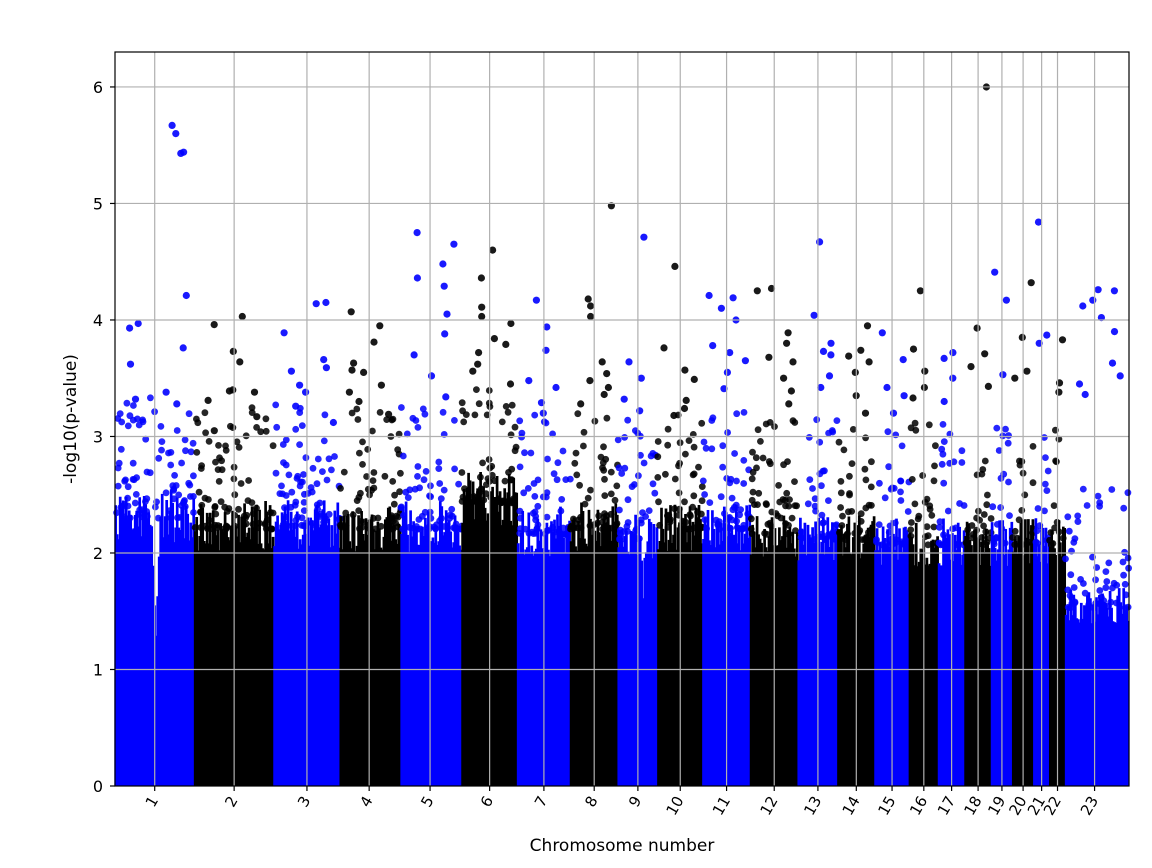 The height and width of the screenshot is (868, 1152). What do you see at coordinates (98, 786) in the screenshot?
I see `y-tick-label: 0` at bounding box center [98, 786].